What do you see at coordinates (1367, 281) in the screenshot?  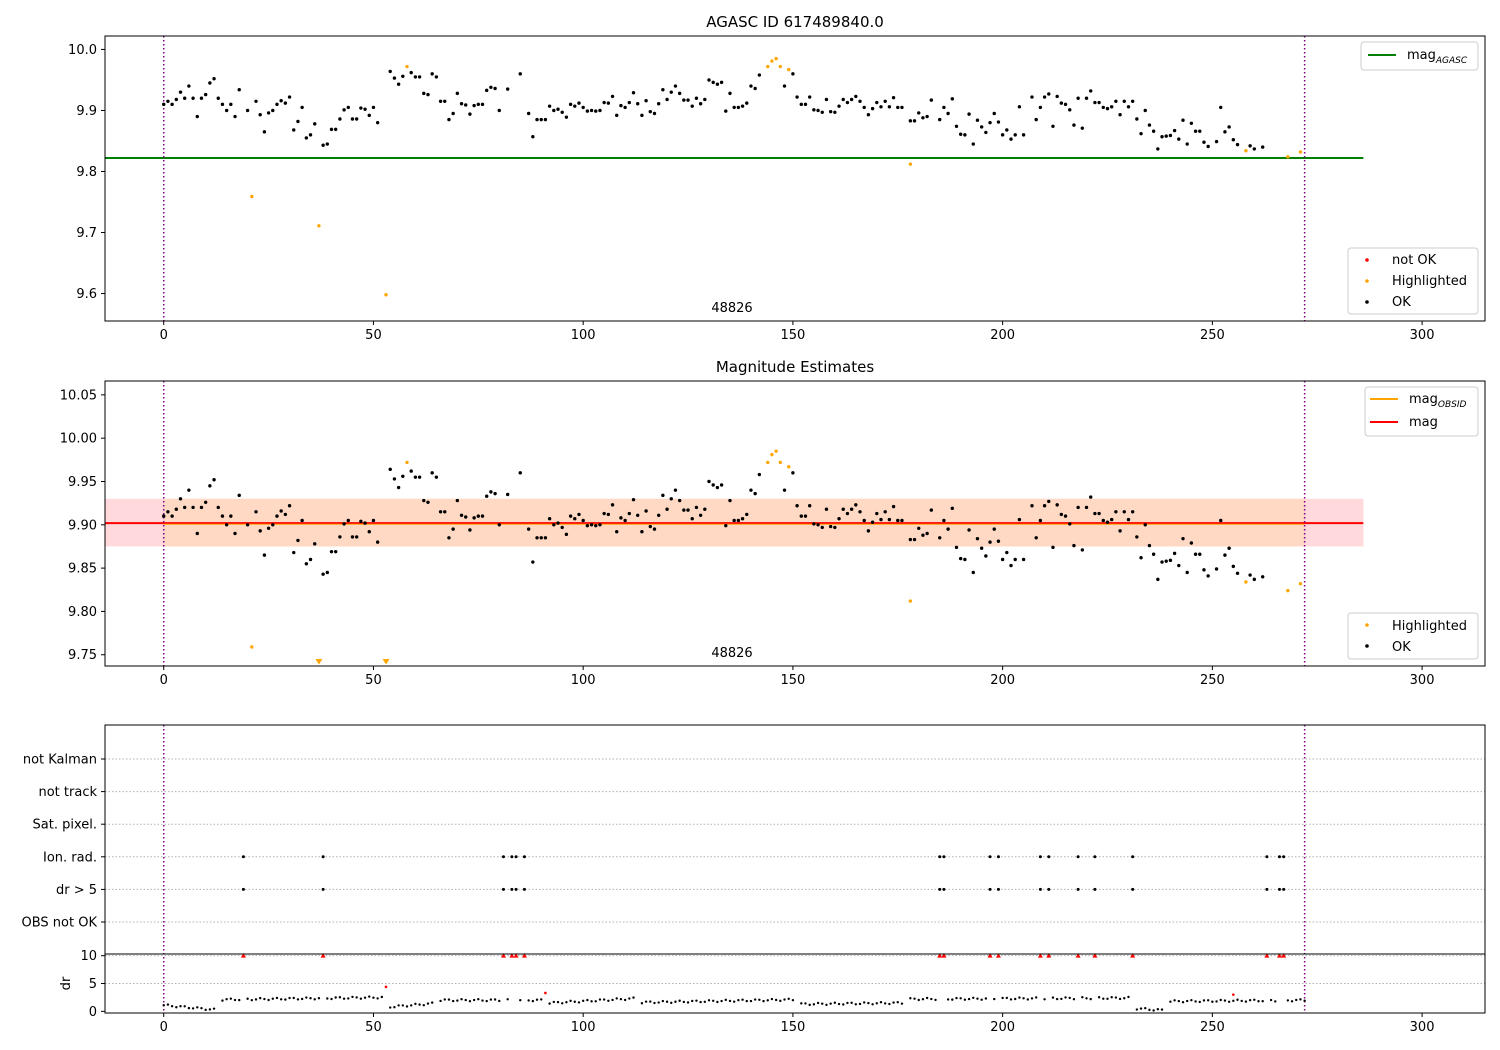 I see `highlighted-legend-marker` at bounding box center [1367, 281].